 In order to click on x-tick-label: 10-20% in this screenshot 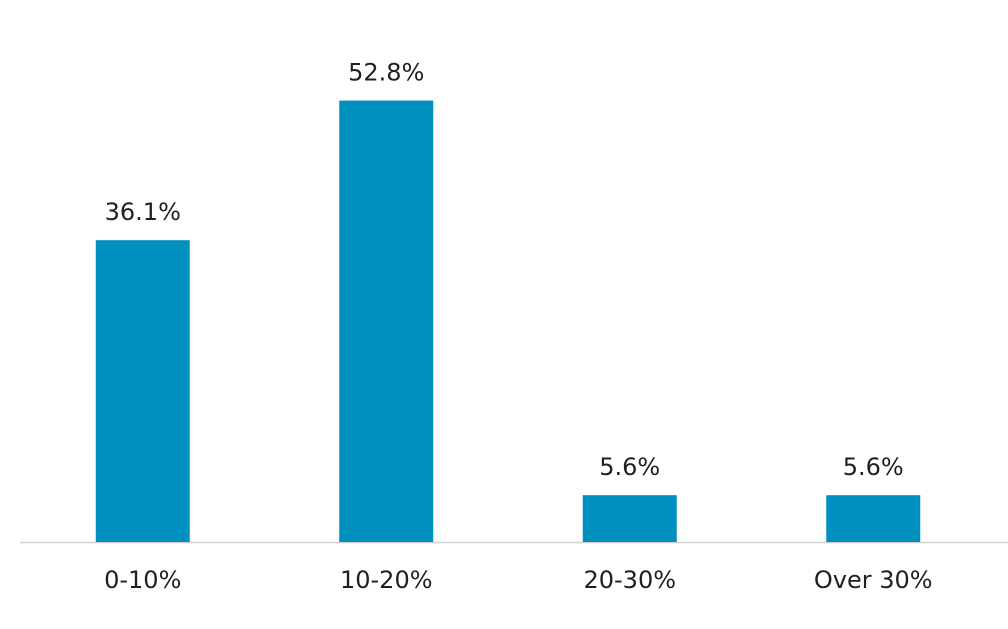, I will do `click(386, 580)`.